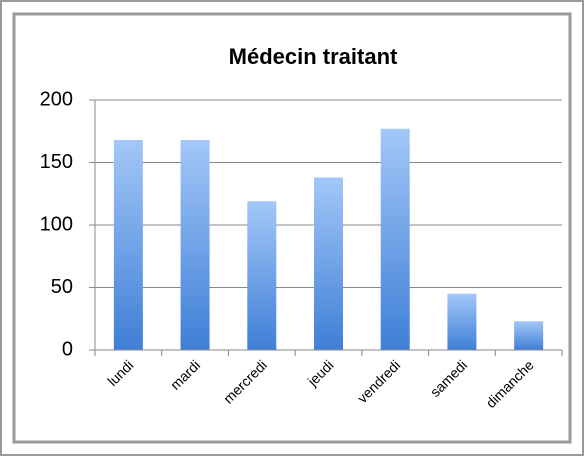 The width and height of the screenshot is (584, 456). Describe the element at coordinates (62, 287) in the screenshot. I see `y-tick-label: 50` at that location.